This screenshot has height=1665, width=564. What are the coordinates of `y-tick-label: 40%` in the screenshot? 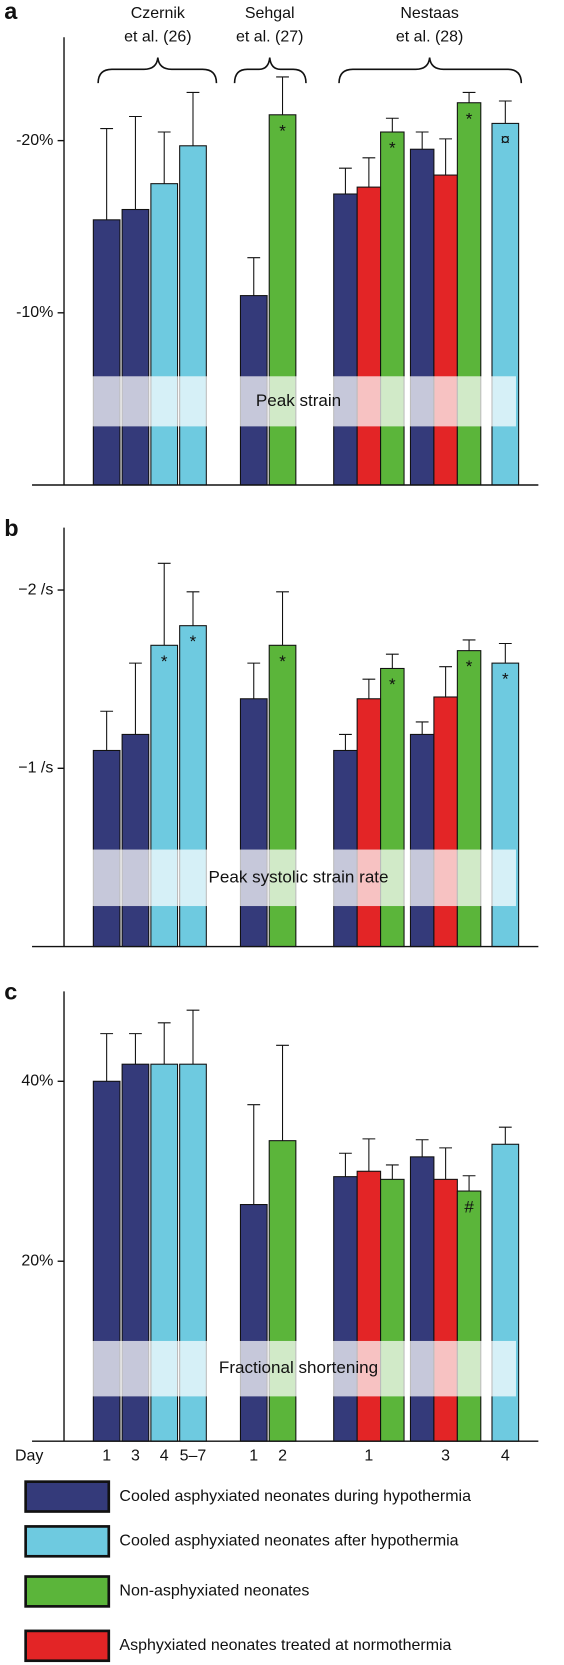 It's located at (37, 1081).